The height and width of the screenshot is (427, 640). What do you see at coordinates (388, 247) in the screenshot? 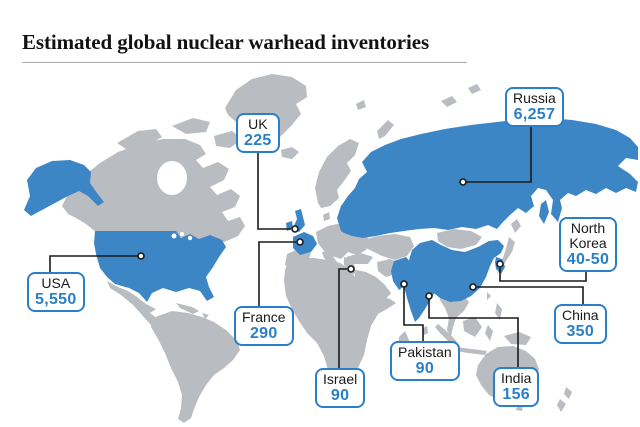
I see `map-kazakhstan` at bounding box center [388, 247].